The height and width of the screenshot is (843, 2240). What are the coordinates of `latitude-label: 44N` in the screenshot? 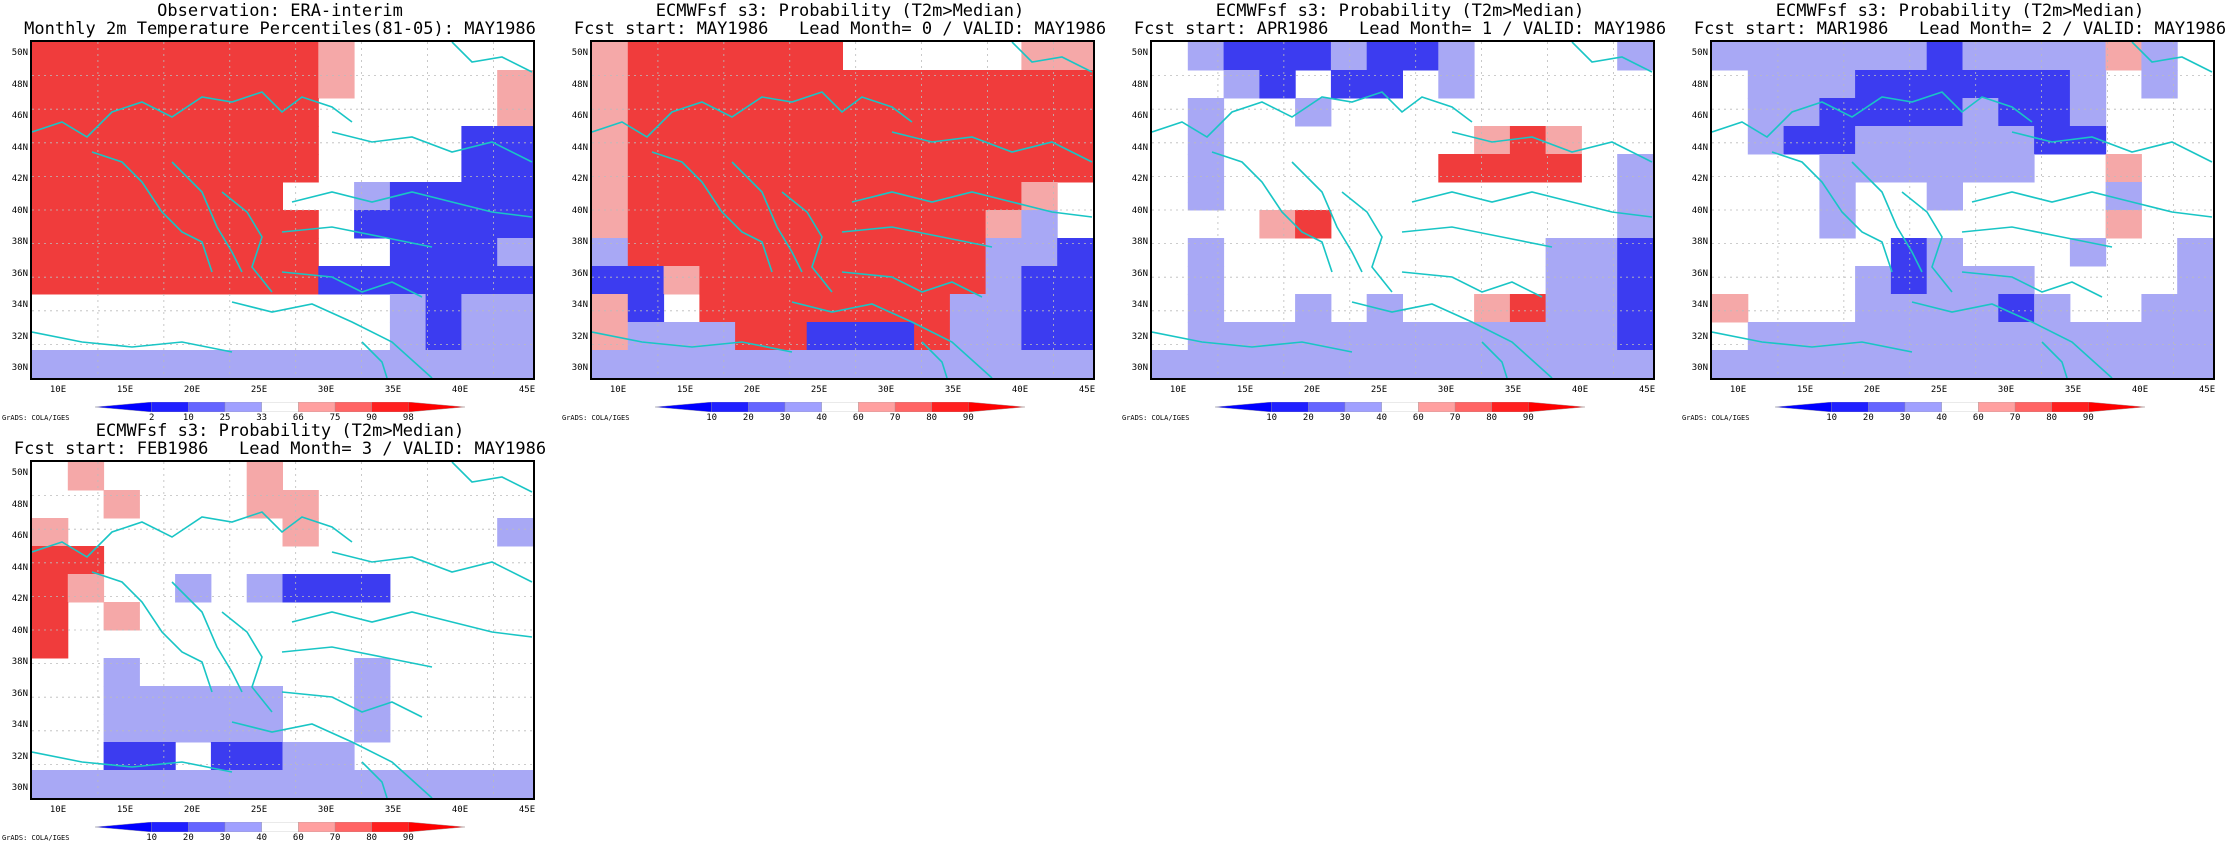 It's located at (579, 147).